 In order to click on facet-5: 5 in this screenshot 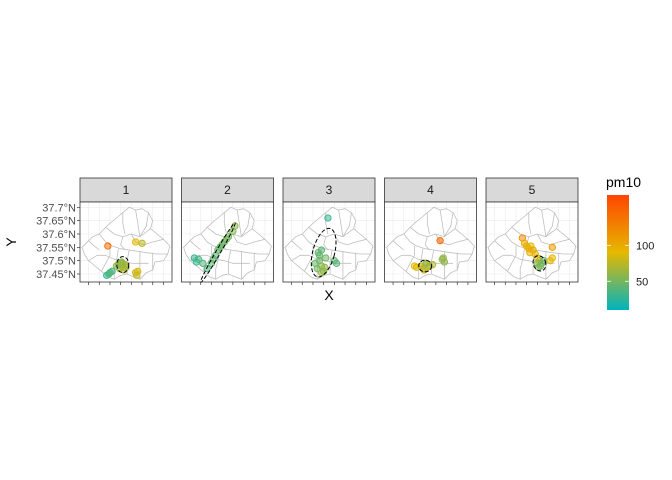, I will do `click(532, 231)`.